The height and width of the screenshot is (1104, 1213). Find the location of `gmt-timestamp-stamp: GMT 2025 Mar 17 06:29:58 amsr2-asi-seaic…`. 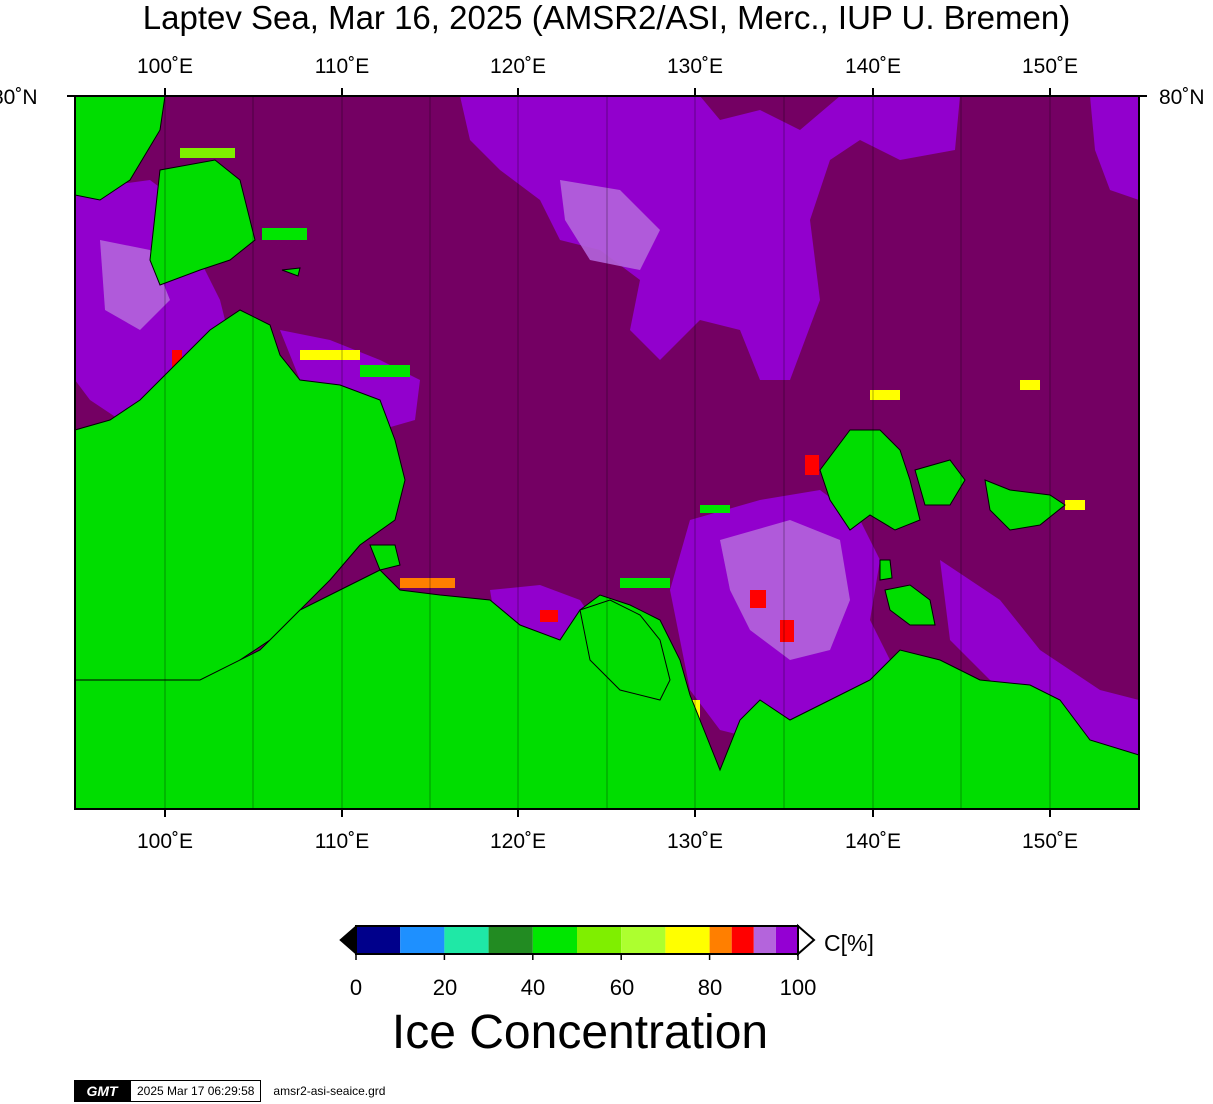

gmt-timestamp-stamp: GMT 2025 Mar 17 06:29:58 amsr2-asi-seaic… is located at coordinates (229, 1091).